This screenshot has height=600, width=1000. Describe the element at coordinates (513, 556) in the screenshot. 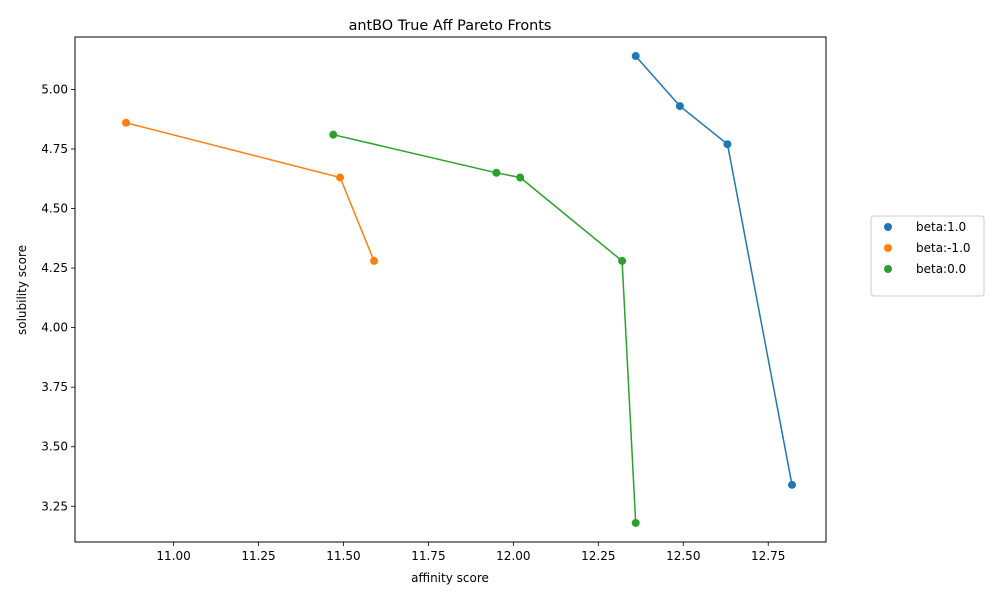

I see `x-tick-label: 12.00` at that location.